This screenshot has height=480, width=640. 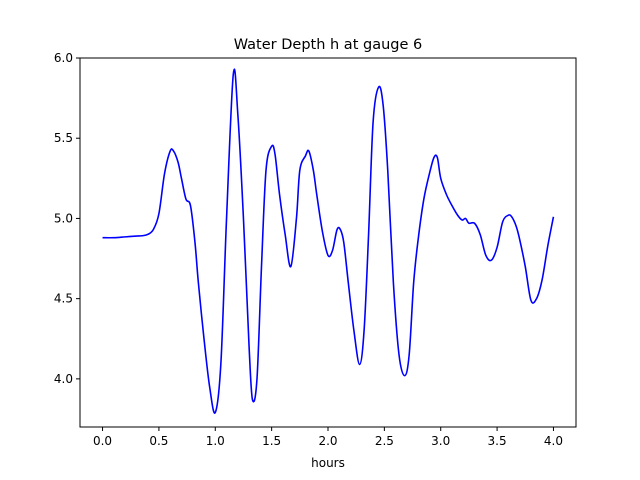 What do you see at coordinates (63, 379) in the screenshot?
I see `y-tick-label: 4.0` at bounding box center [63, 379].